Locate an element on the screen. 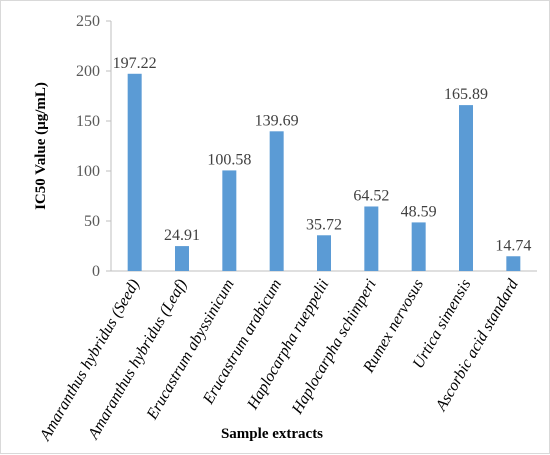 Image resolution: width=550 pixels, height=455 pixels. data-label: 64.52 is located at coordinates (371, 195).